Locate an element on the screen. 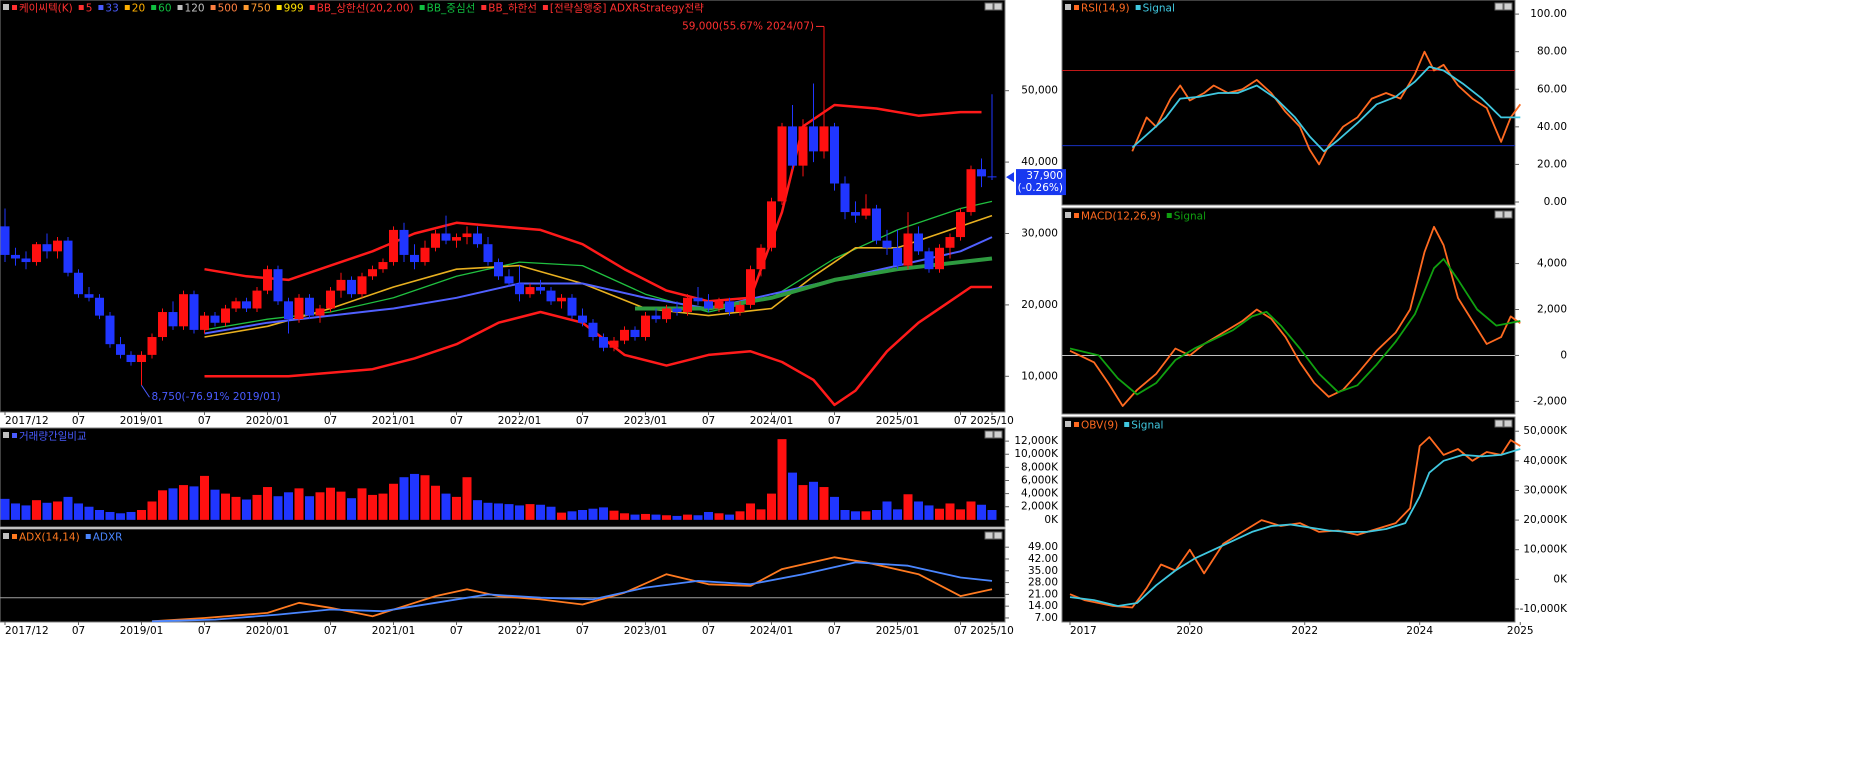 The image size is (1871, 763). y-tick-label: 50,000 is located at coordinates (1039, 91).